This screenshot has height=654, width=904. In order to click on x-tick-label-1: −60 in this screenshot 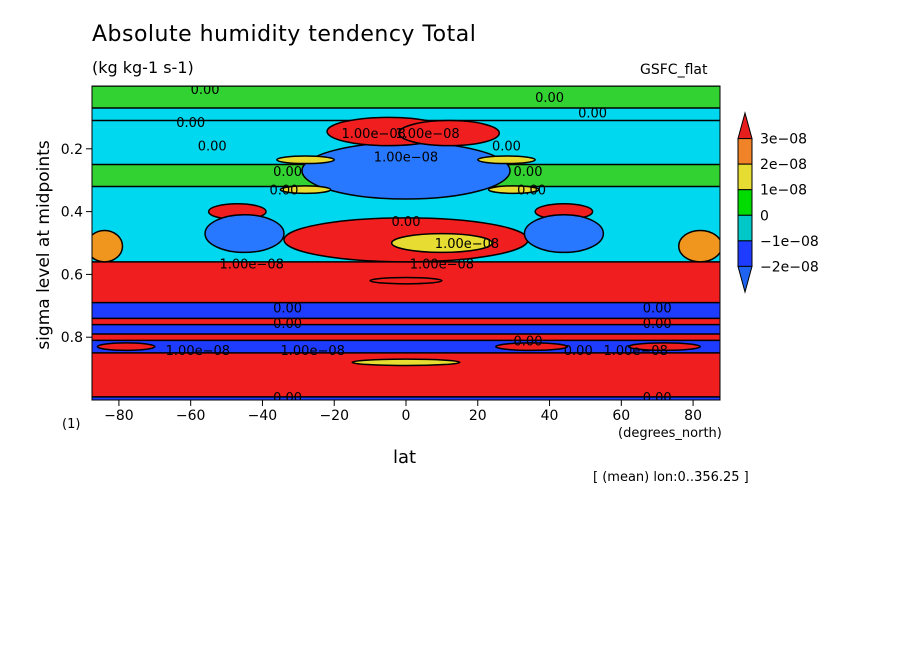, I will do `click(191, 416)`.